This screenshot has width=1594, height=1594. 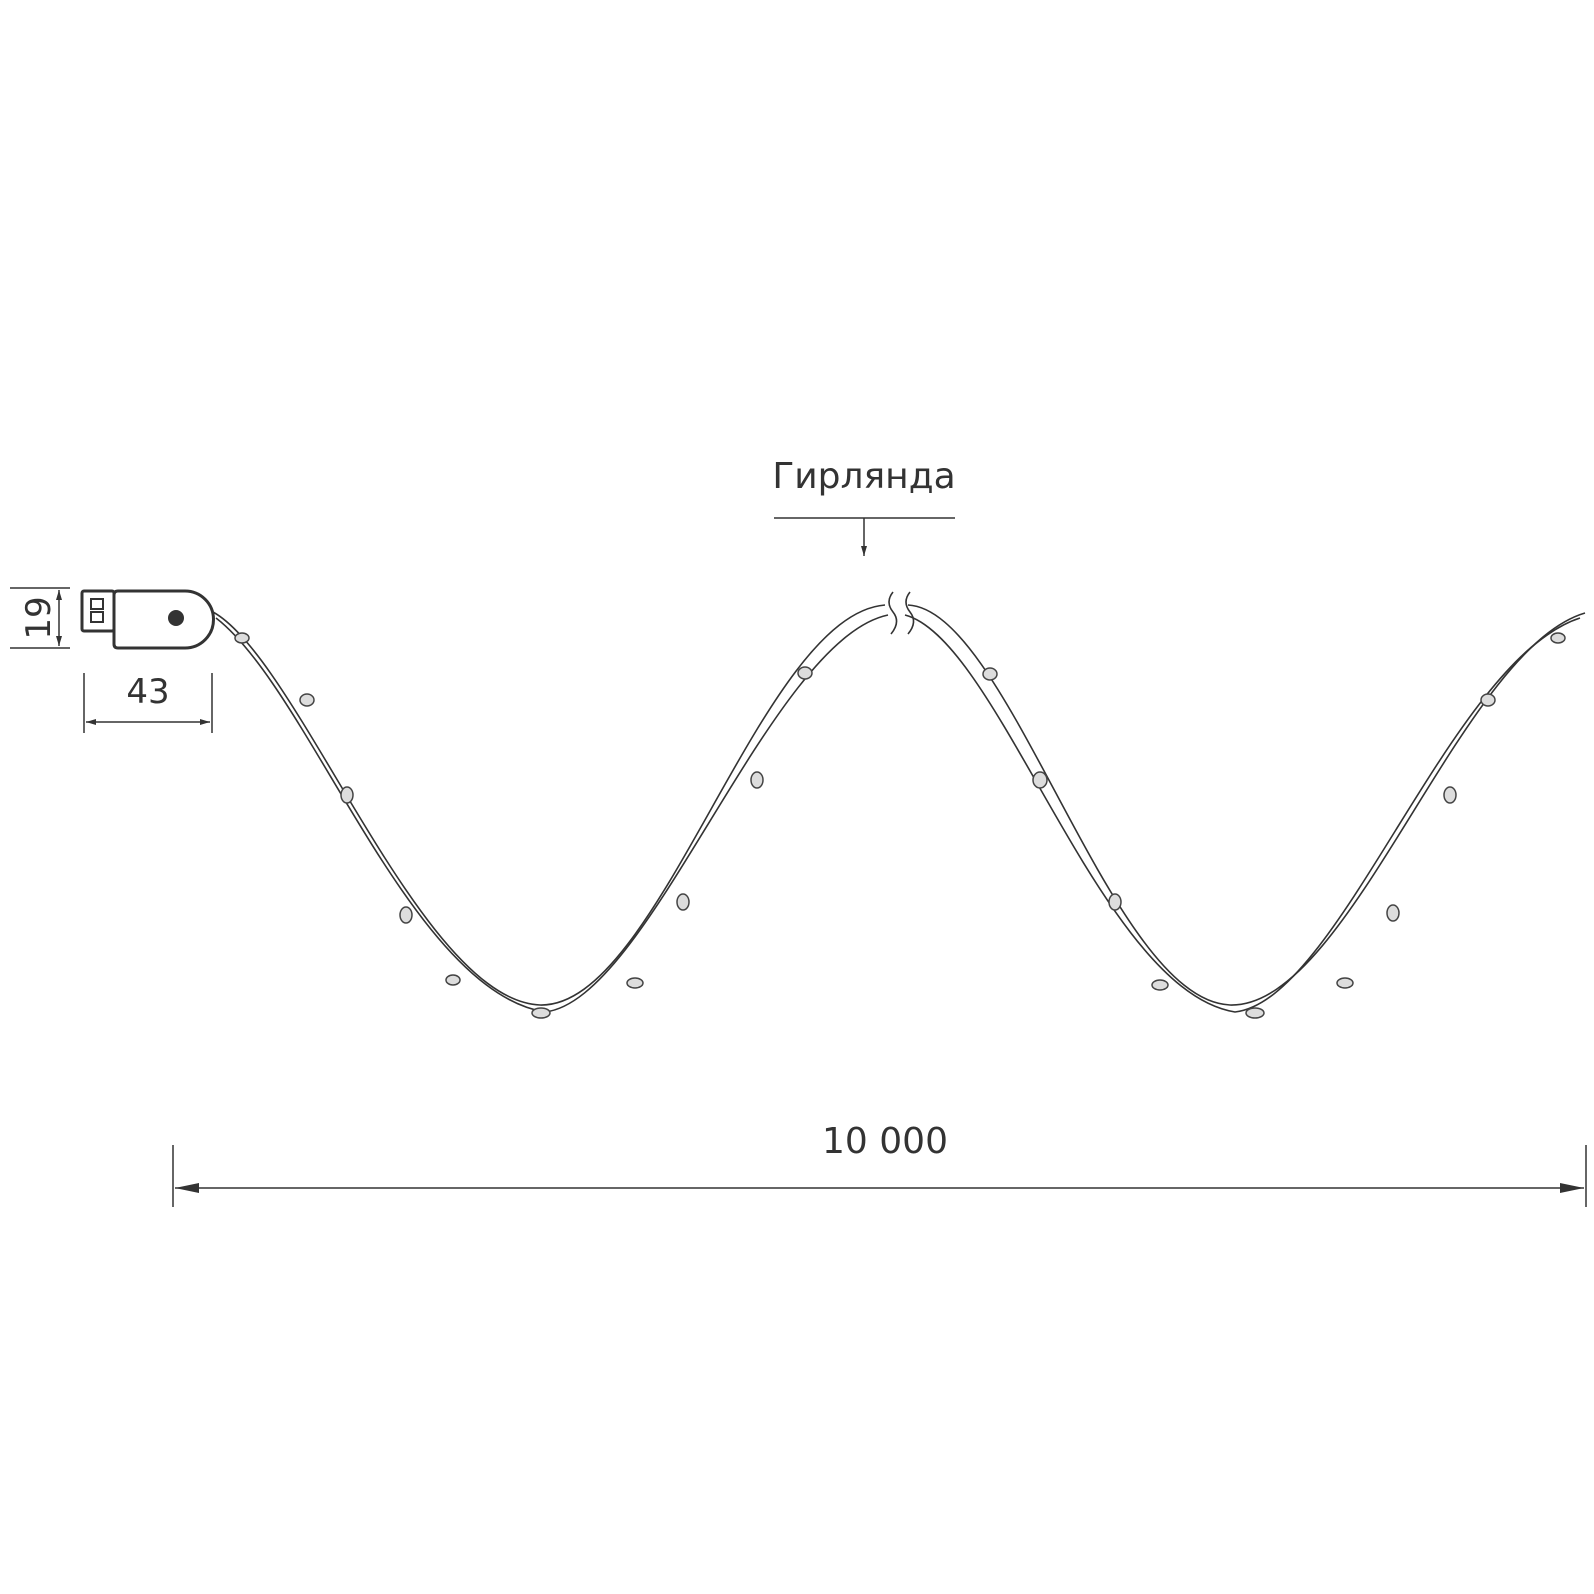 I want to click on garland-leader, so click(x=864, y=536).